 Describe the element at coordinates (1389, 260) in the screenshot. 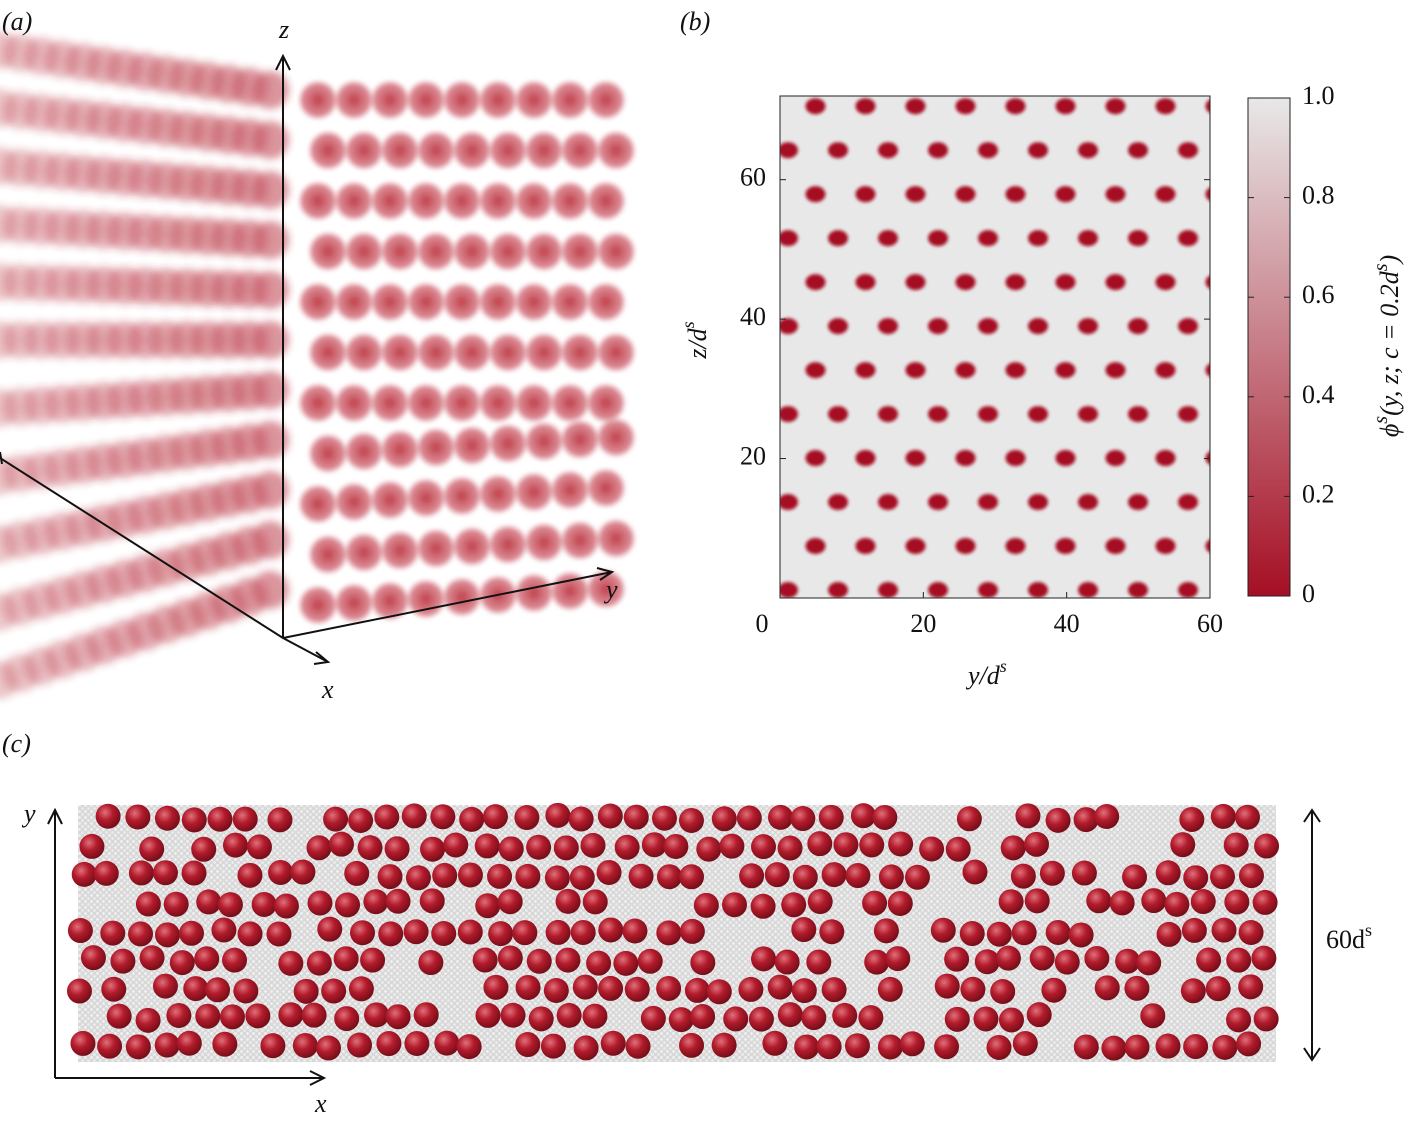

I see `label-text: )` at that location.